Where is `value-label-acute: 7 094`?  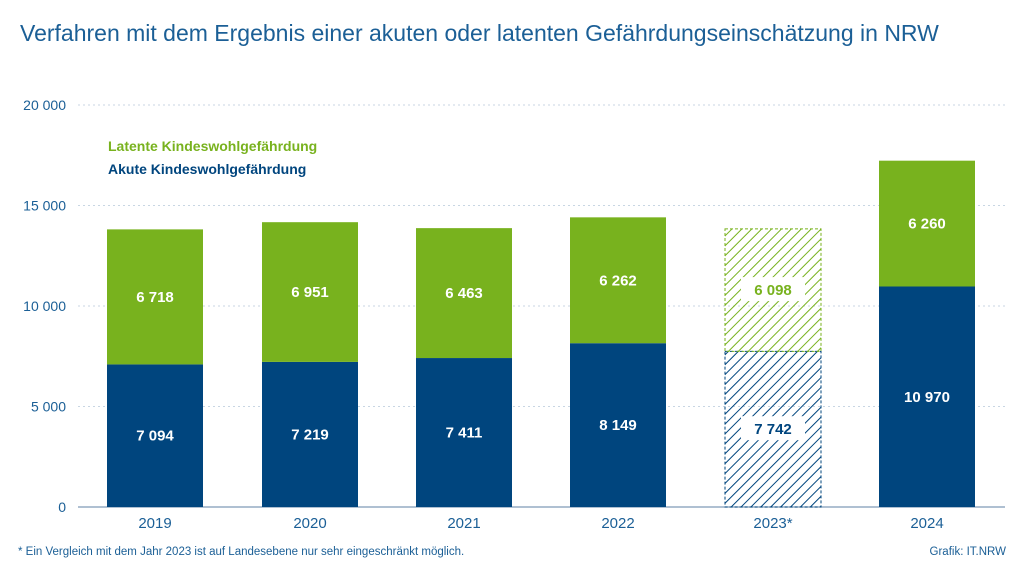 value-label-acute: 7 094 is located at coordinates (155, 436).